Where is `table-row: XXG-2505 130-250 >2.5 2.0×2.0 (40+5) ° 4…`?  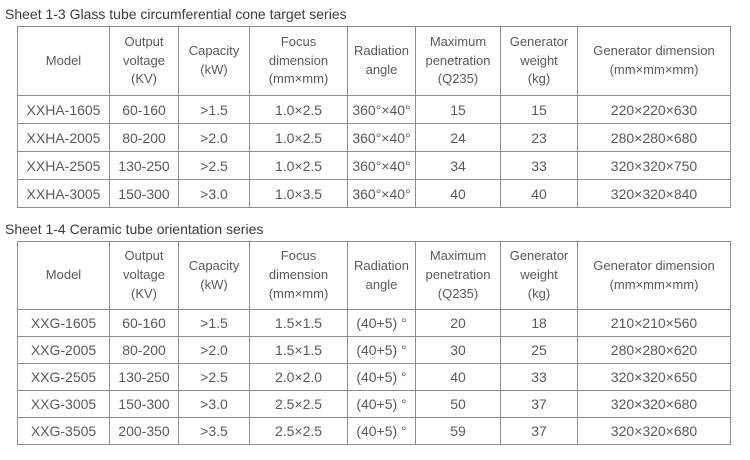
table-row: XXG-2505 130-250 >2.5 2.0×2.0 (40+5) ° 4… is located at coordinates (374, 377).